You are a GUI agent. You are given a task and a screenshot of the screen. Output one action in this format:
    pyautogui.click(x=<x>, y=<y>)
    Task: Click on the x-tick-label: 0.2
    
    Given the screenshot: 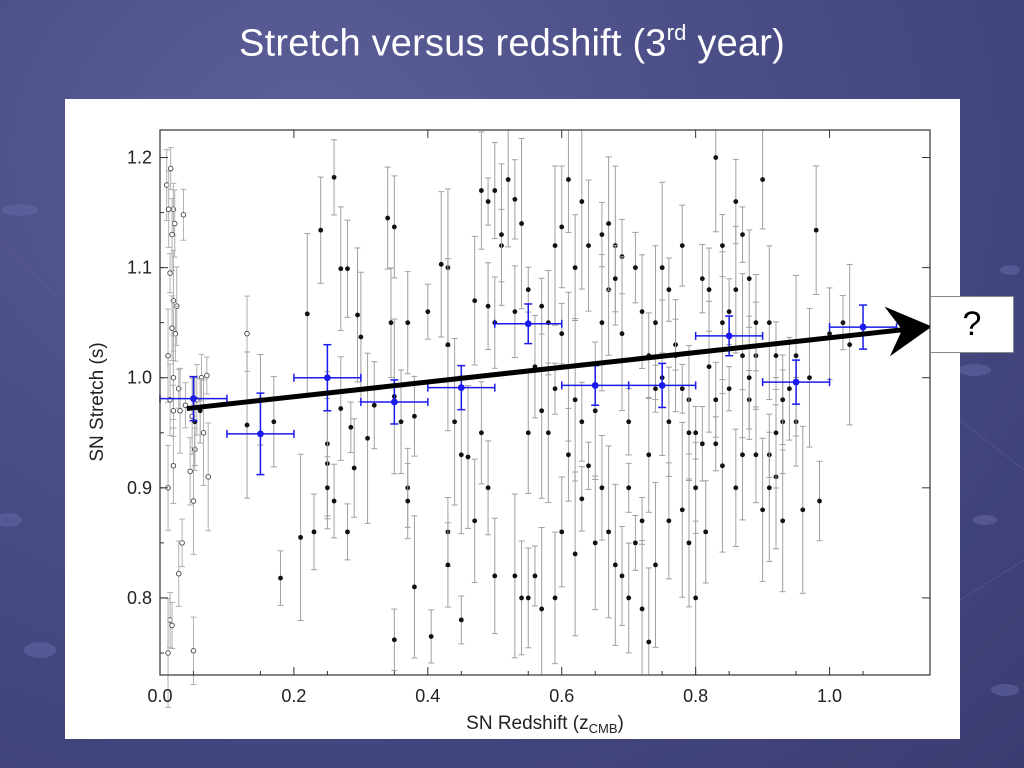 What is the action you would take?
    pyautogui.click(x=293, y=696)
    